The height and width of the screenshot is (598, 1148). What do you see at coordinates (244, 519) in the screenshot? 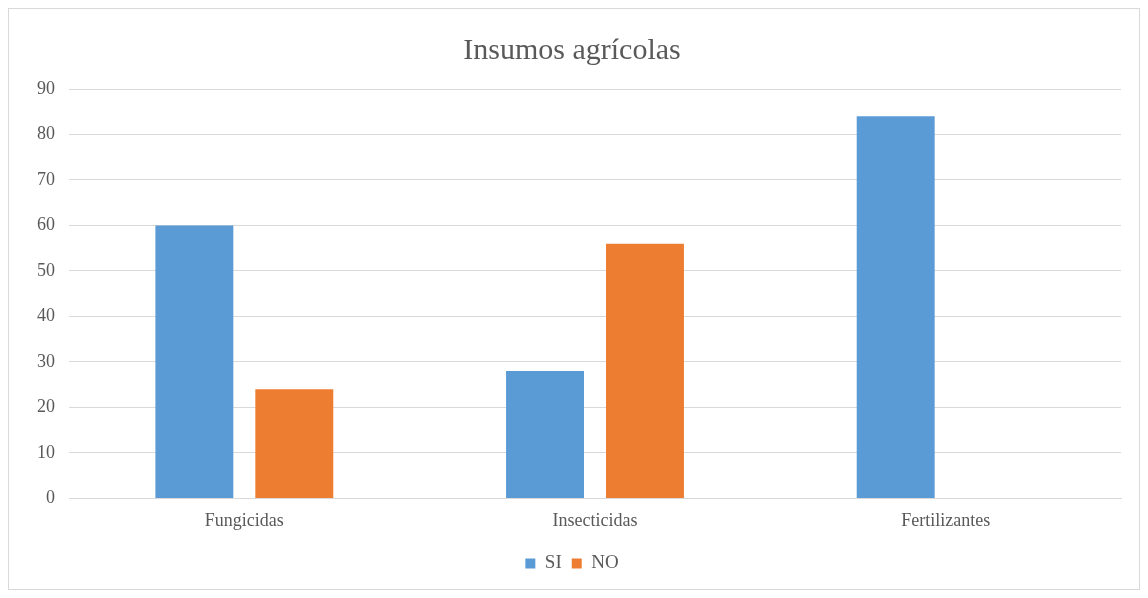
I see `x-tick-label: Fungicidas` at bounding box center [244, 519].